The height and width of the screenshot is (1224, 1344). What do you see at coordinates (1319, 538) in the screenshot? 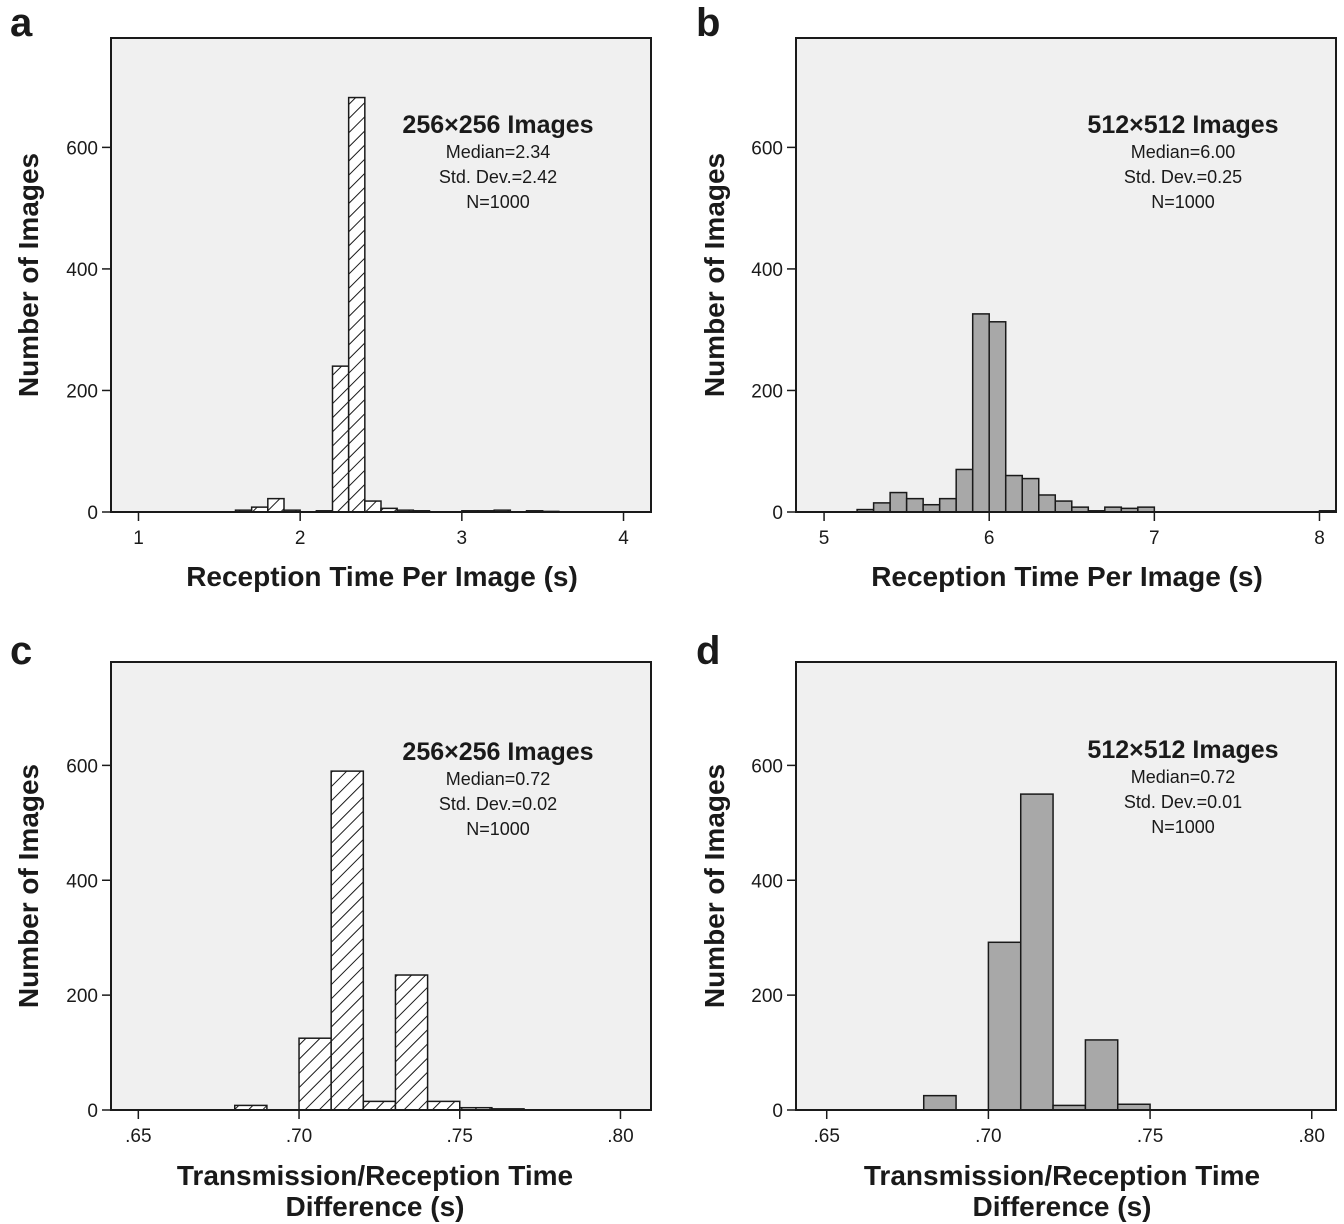
I see `x-tick-label: 8` at bounding box center [1319, 538].